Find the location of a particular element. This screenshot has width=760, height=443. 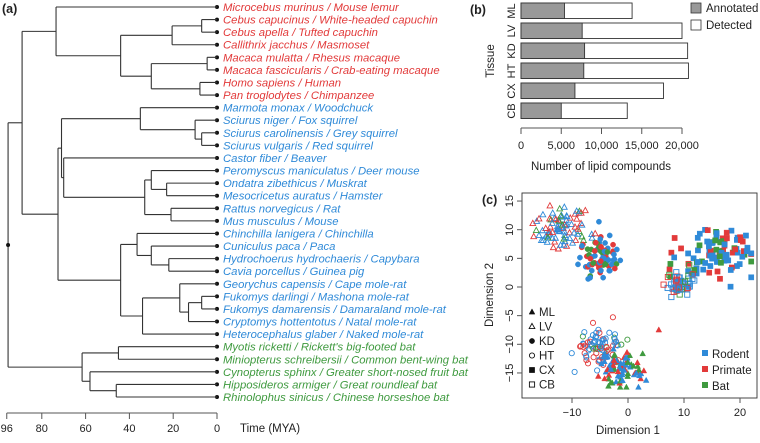

species-label: Rattus norvegicus / Rat is located at coordinates (282, 209).